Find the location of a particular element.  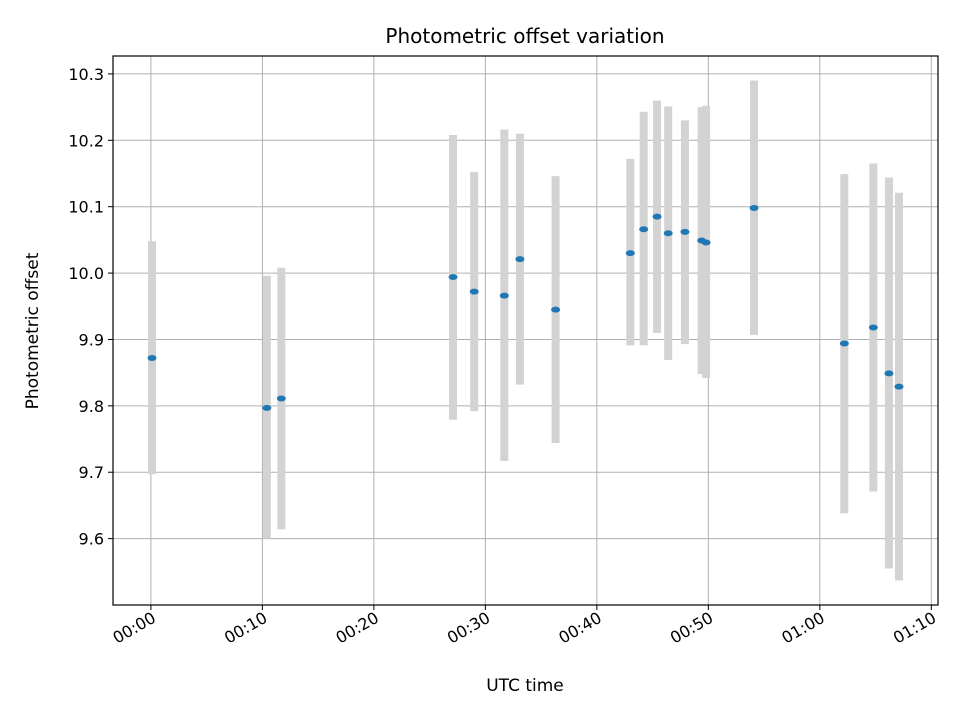

y-tick-label: 10.3 is located at coordinates (86, 74).